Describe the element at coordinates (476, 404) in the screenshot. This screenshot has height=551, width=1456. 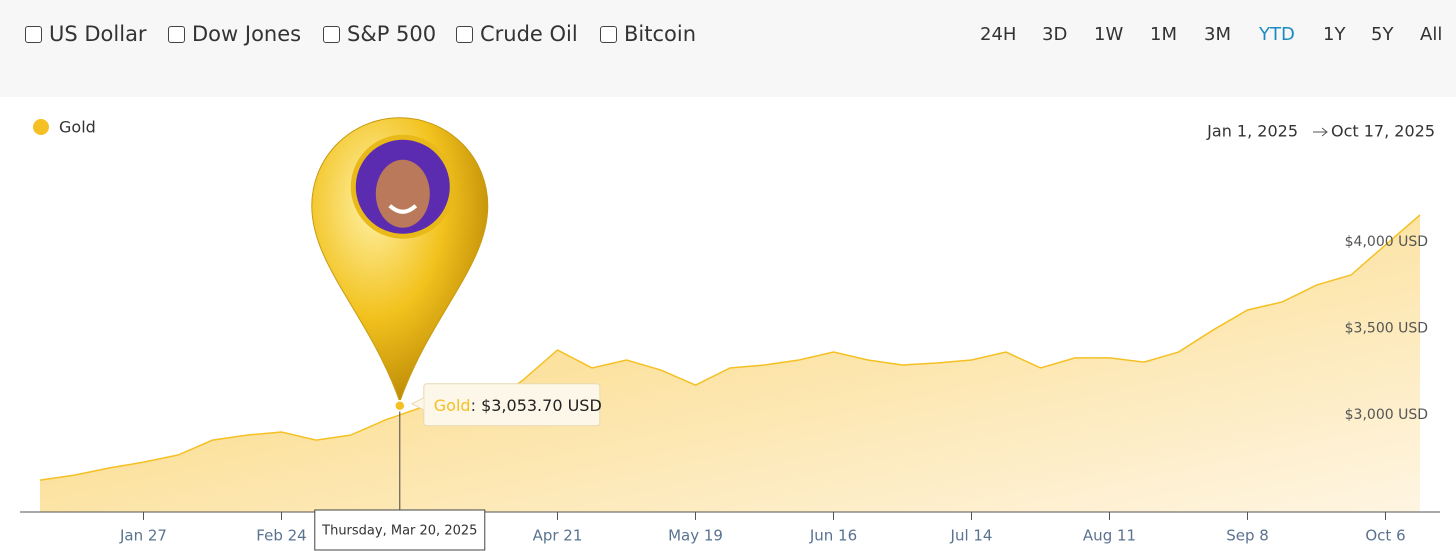
I see `tooltip-colon: :` at that location.